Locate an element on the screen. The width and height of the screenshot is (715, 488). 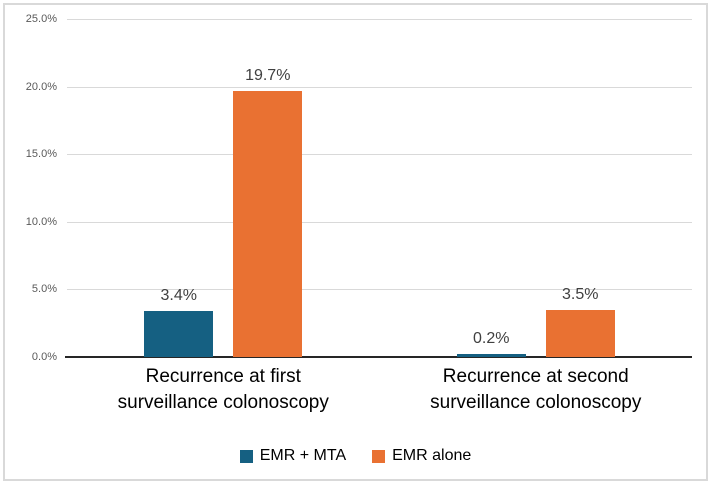
data-label: 3.5% is located at coordinates (580, 294).